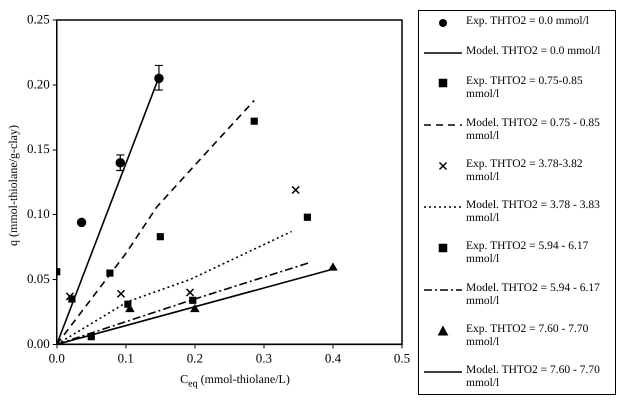 The height and width of the screenshot is (401, 628). Describe the element at coordinates (38, 214) in the screenshot. I see `y-tick-label: 0.10` at that location.